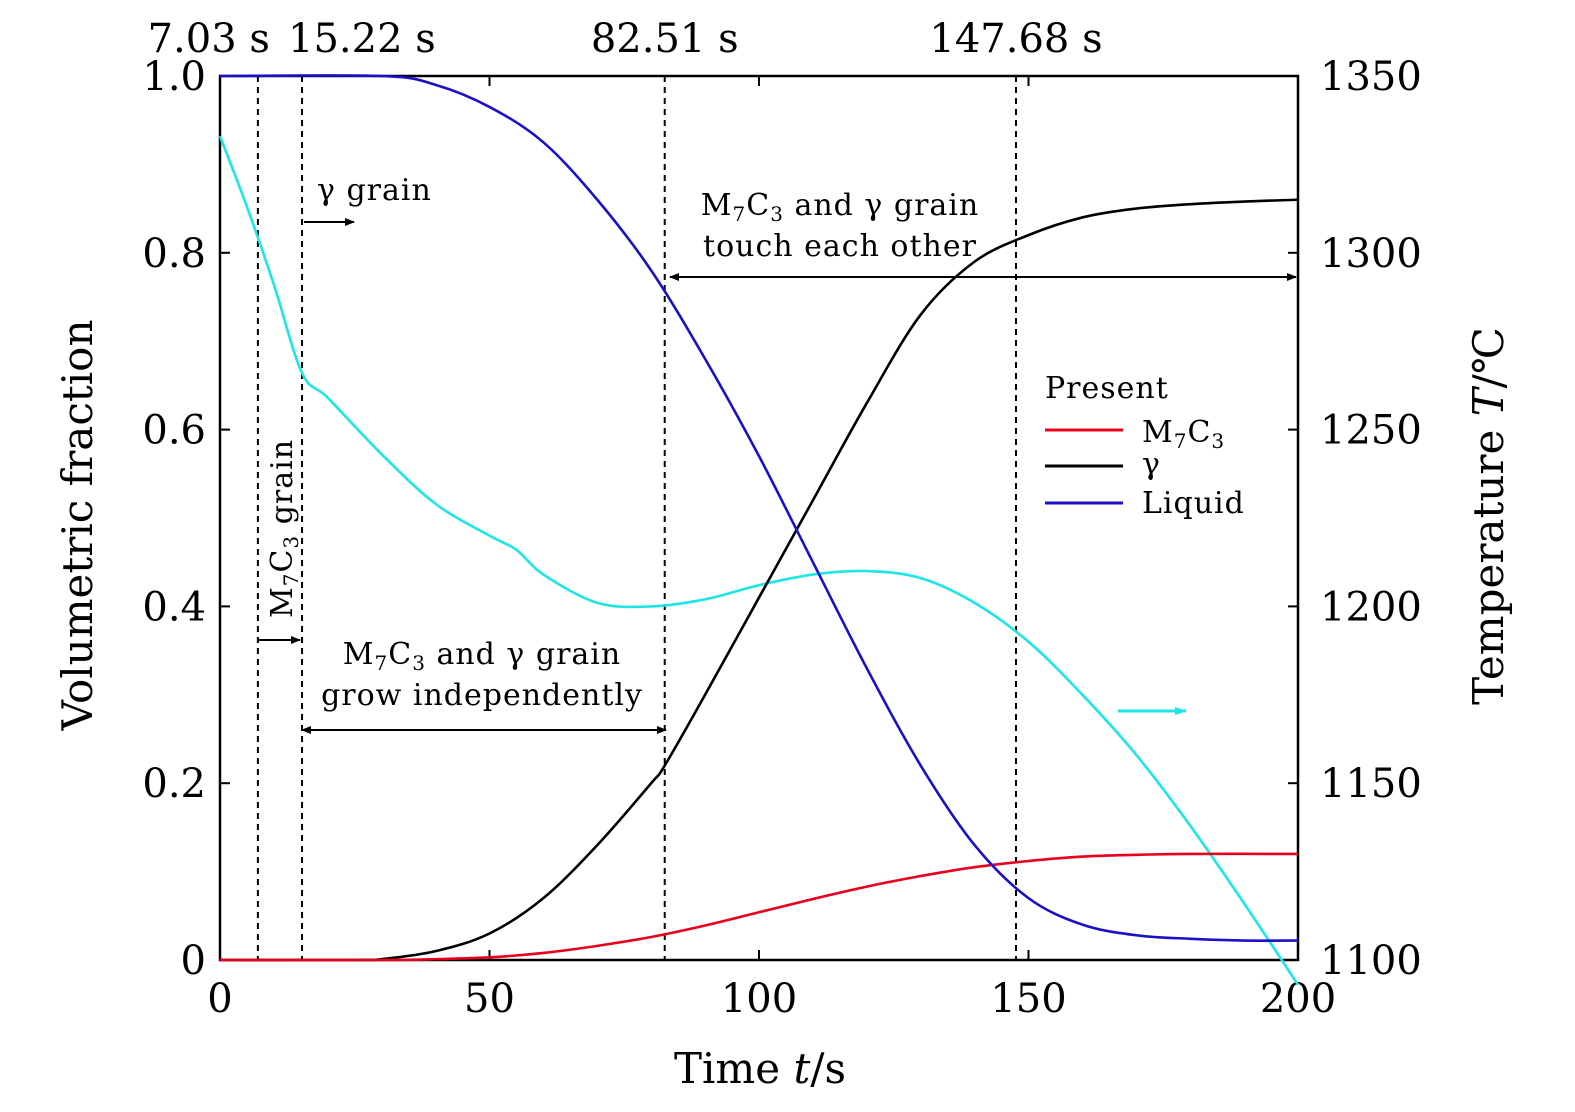  Describe the element at coordinates (174, 77) in the screenshot. I see `y-tick-label: 1.0` at that location.